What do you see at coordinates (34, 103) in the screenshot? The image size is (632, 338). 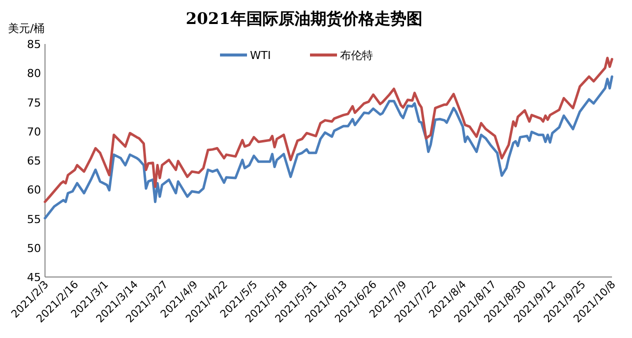 I see `y-tick-label: 75` at bounding box center [34, 103].